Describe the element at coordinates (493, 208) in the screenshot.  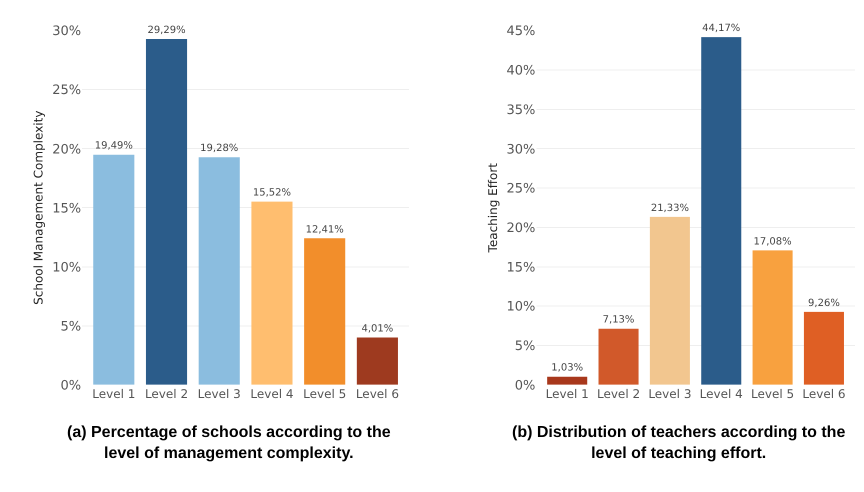
I see `y-axis-title: Teaching Effort` at that location.